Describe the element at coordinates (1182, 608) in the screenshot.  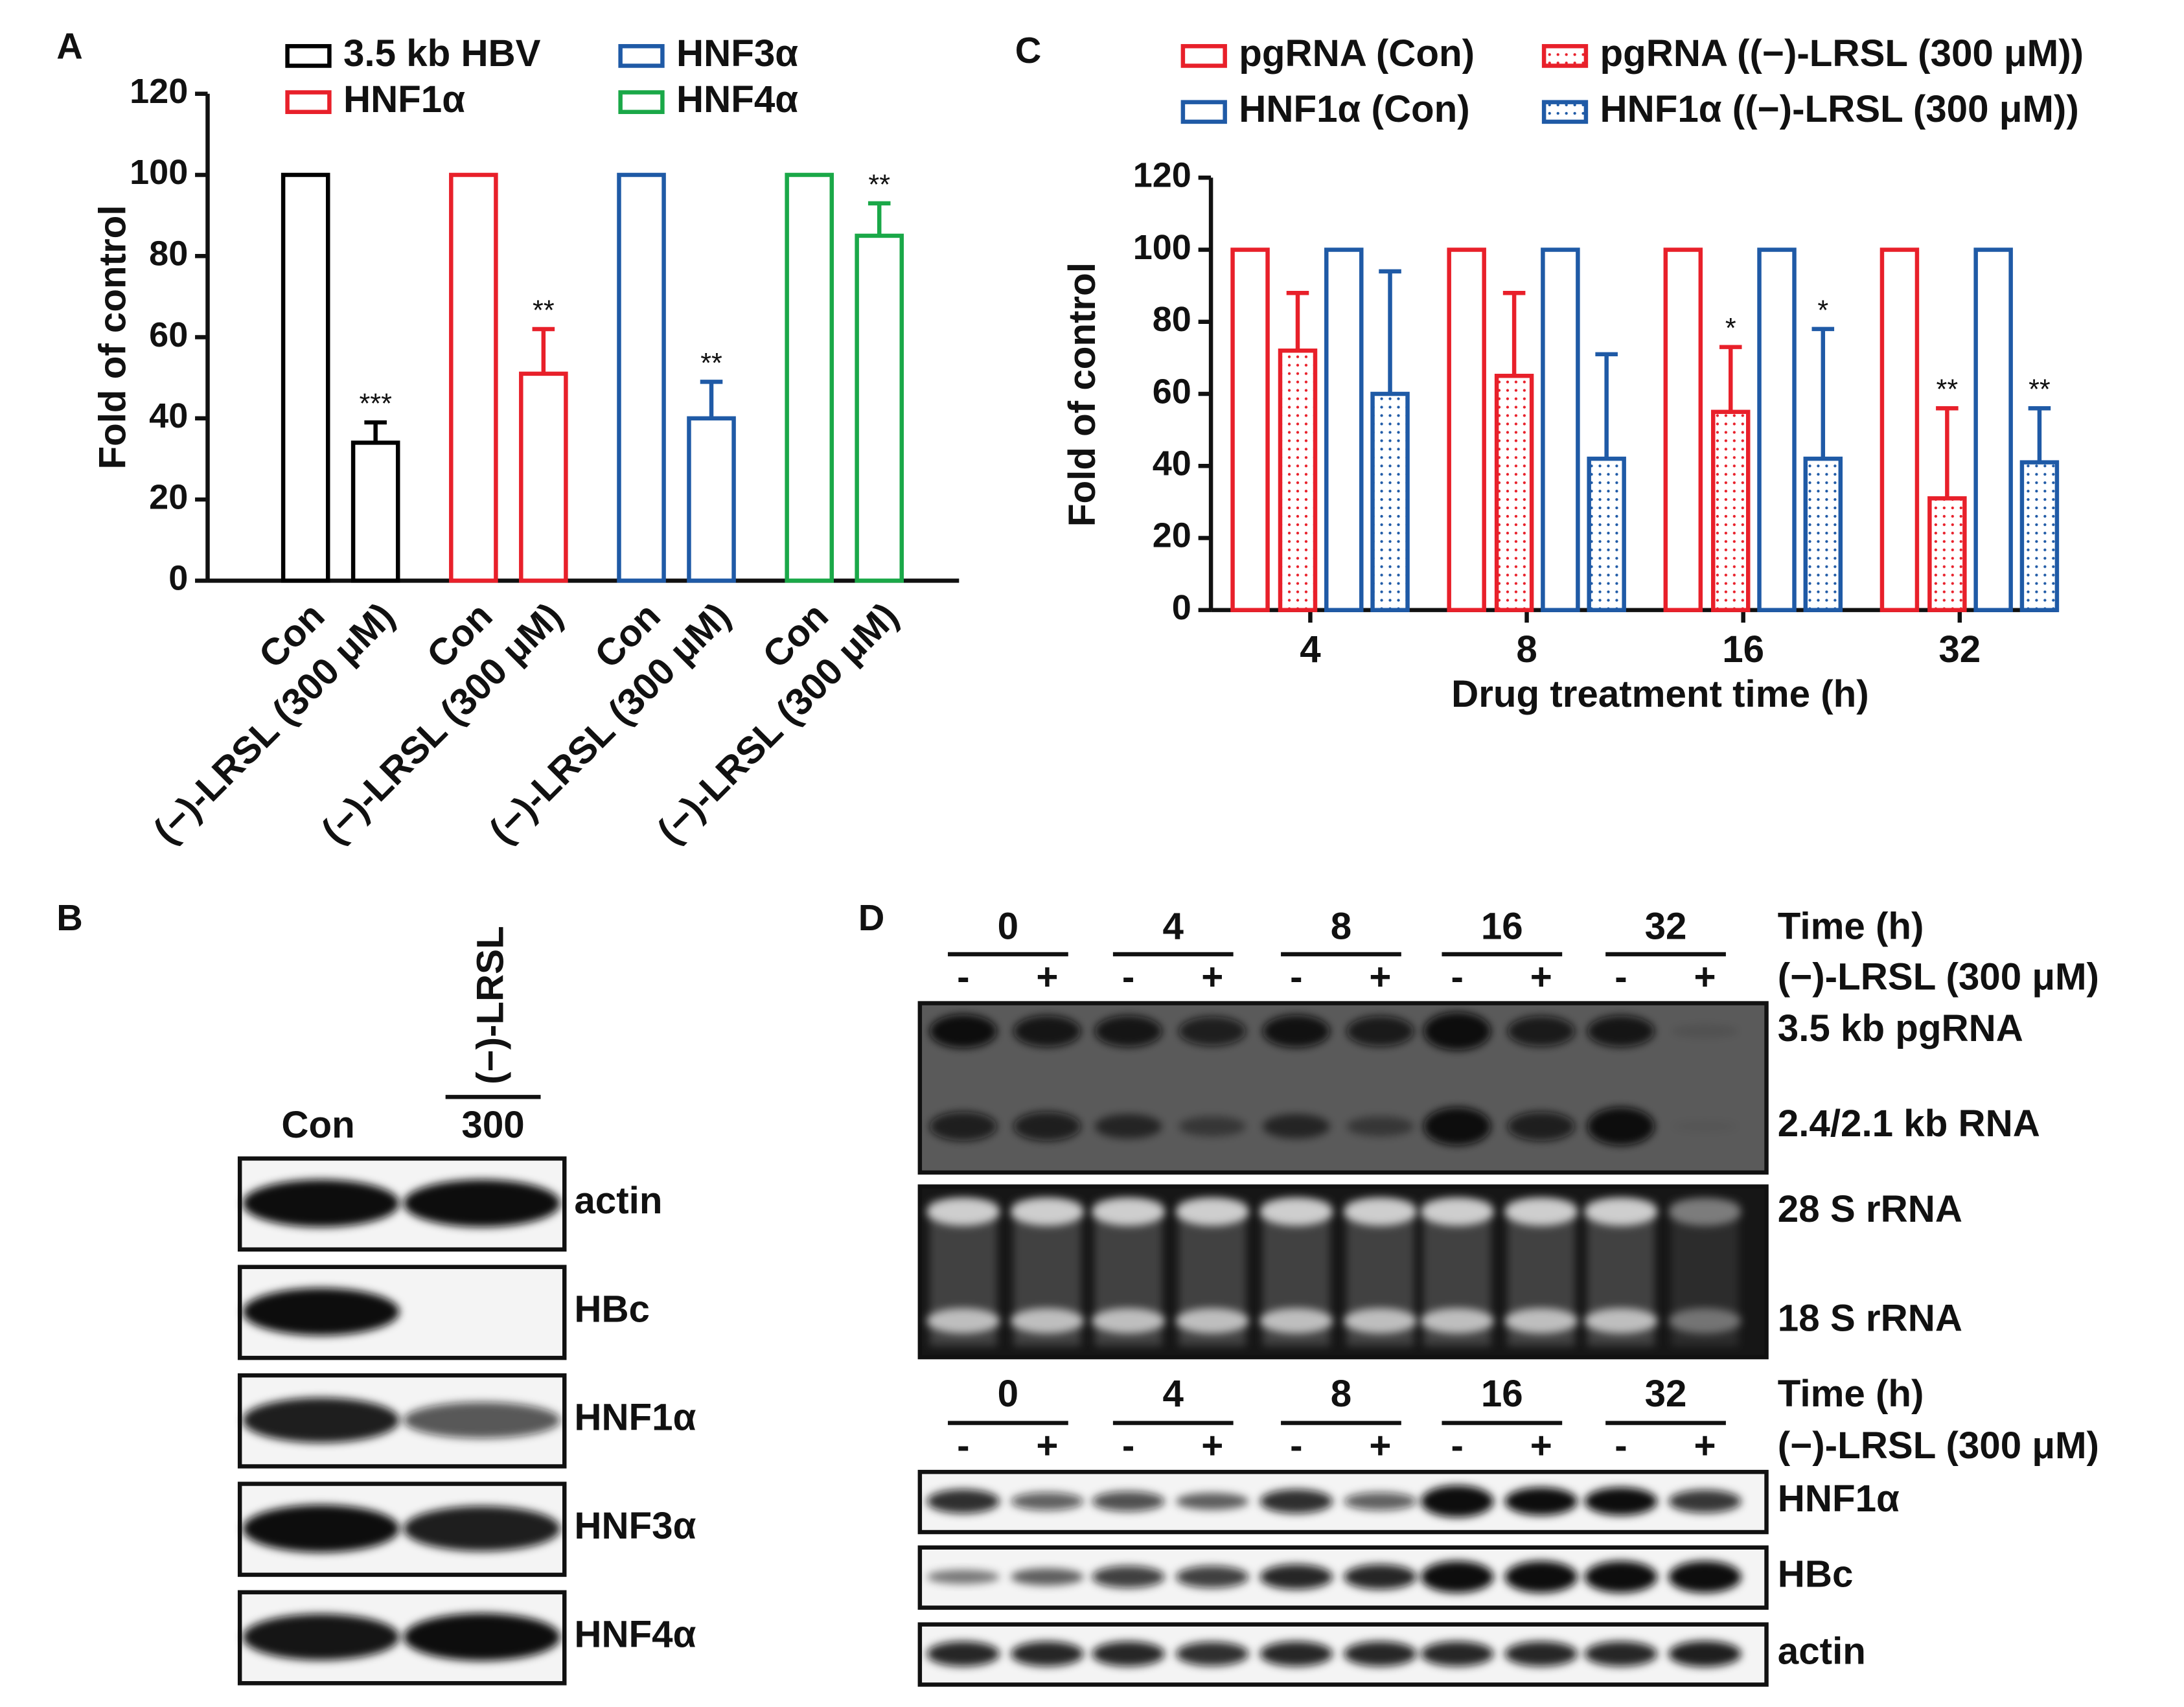
I see `y-tick-label: 0` at that location.